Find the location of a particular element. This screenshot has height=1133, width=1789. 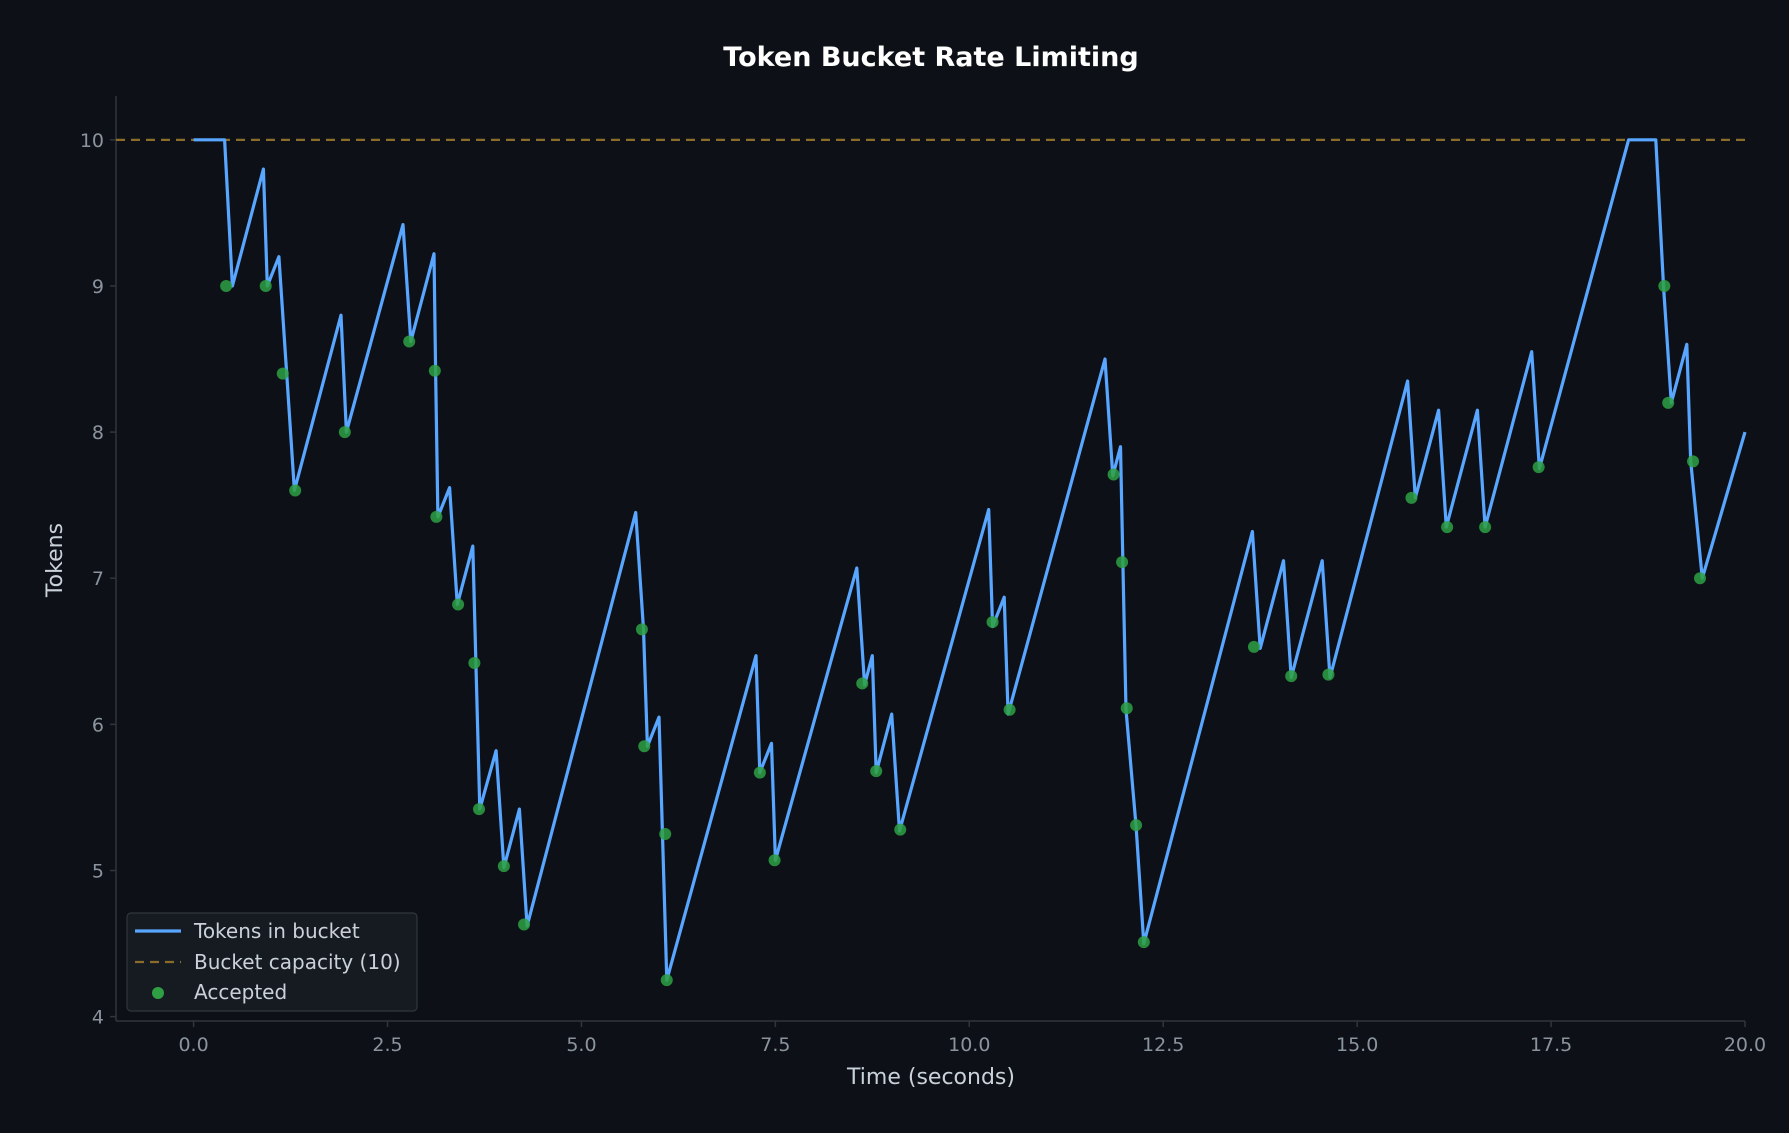

y-tick-label: 10 is located at coordinates (92, 141).